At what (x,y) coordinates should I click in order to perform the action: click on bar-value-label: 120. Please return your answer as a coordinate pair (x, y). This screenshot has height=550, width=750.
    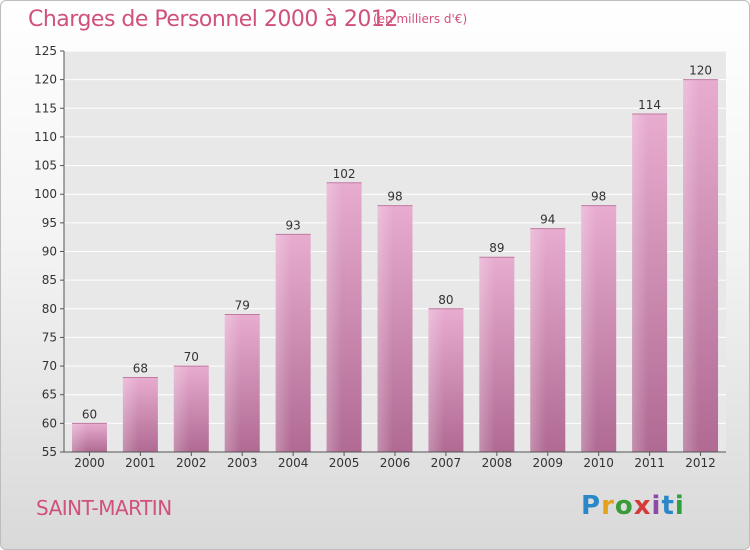
    Looking at the image, I should click on (700, 71).